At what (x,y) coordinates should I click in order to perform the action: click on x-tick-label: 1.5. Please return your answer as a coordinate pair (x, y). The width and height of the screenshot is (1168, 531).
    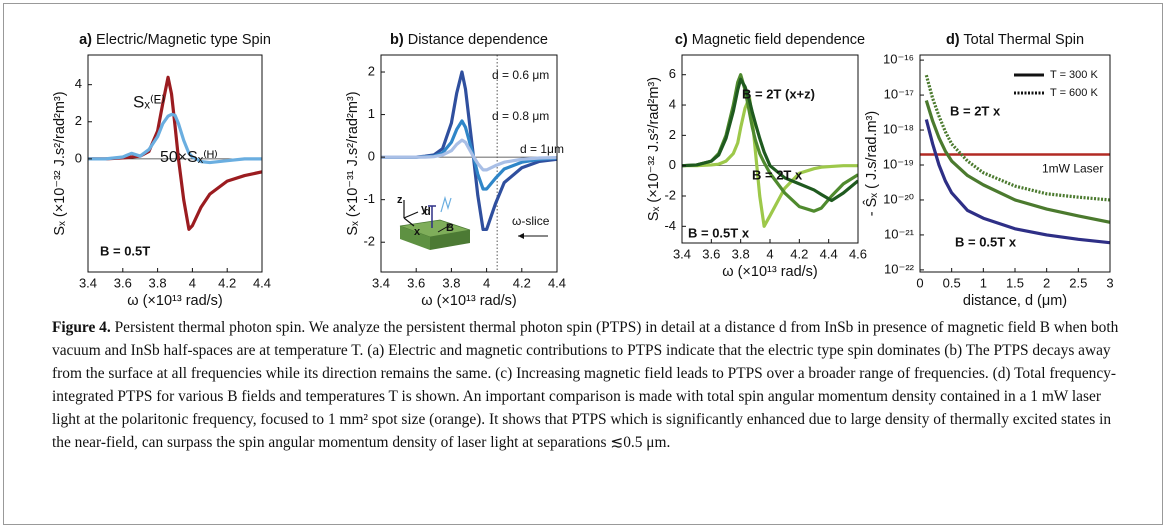
    Looking at the image, I should click on (1015, 282).